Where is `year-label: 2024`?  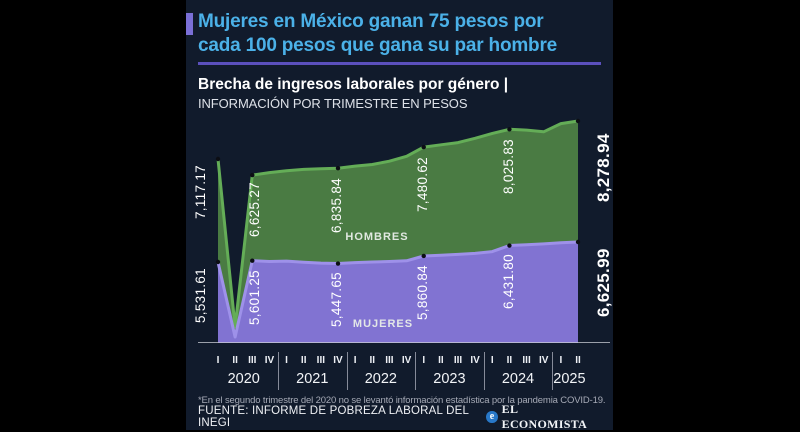 year-label: 2024 is located at coordinates (518, 379).